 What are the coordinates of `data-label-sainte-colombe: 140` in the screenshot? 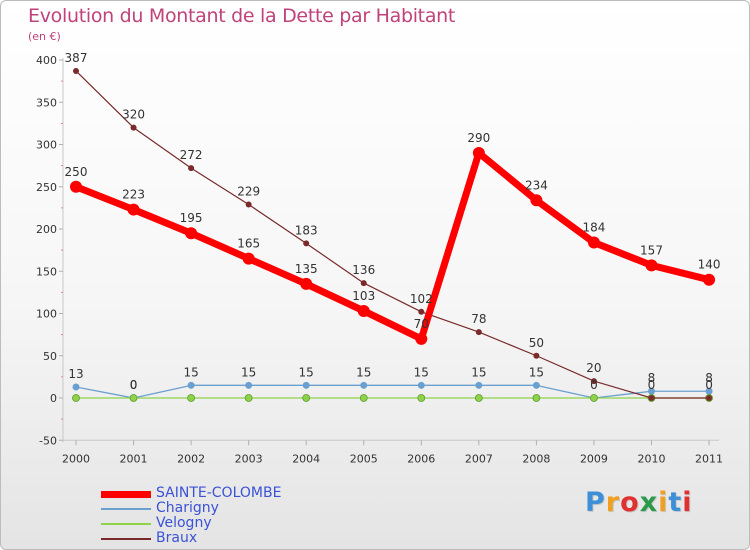 It's located at (709, 265).